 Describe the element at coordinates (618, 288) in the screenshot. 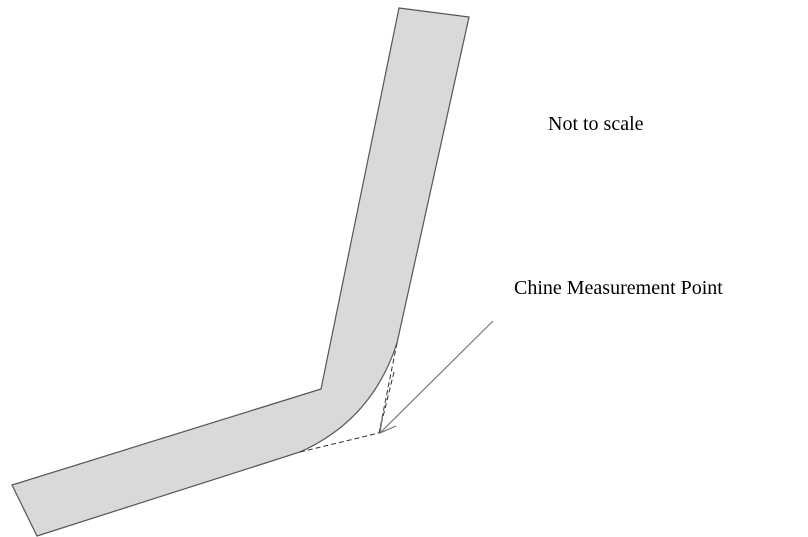

I see `measurement-point-label: Chine Measurement Point` at that location.